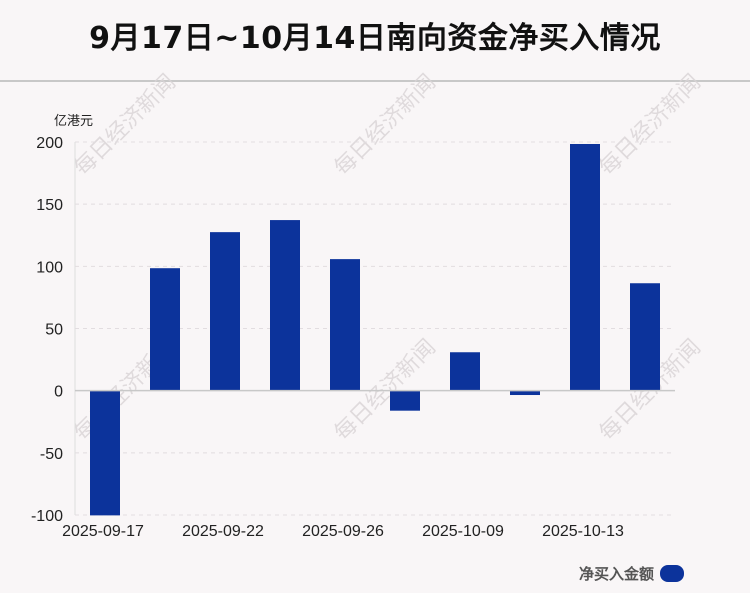 The width and height of the screenshot is (750, 593). Describe the element at coordinates (375, 41) in the screenshot. I see `chart-title: 9月17日~10月14日南向资金净买入情况` at that location.